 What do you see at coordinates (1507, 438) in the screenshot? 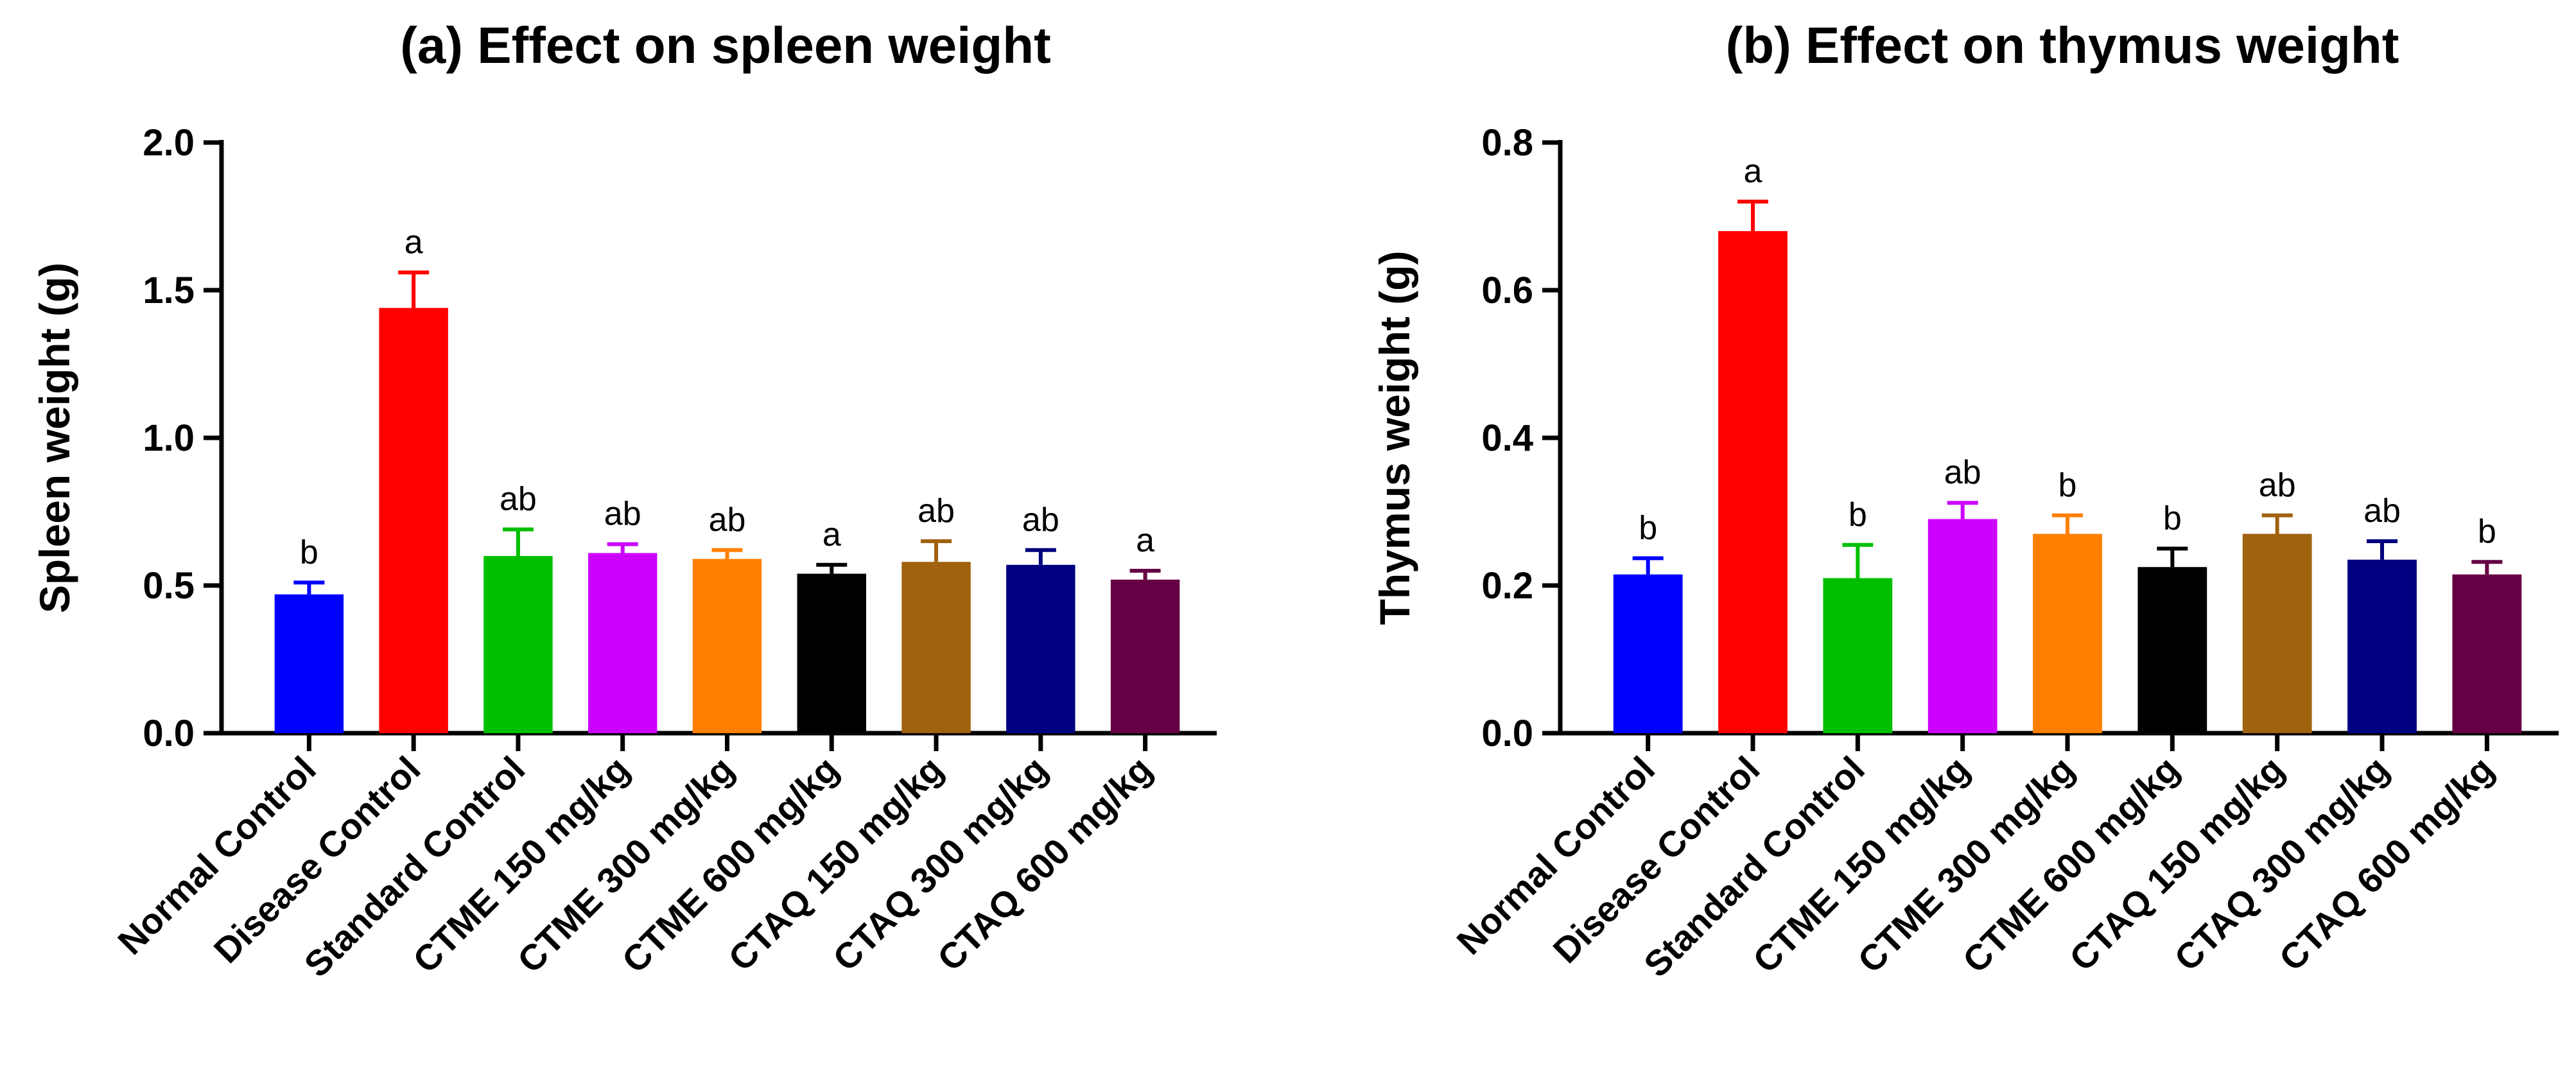
I see `y-tick-label: 0.4` at bounding box center [1507, 438].